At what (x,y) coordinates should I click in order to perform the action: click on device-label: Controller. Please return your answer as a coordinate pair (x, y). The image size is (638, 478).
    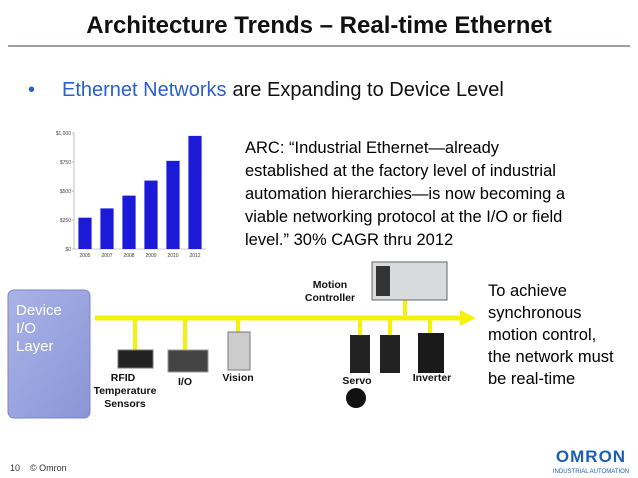
    Looking at the image, I should click on (330, 298).